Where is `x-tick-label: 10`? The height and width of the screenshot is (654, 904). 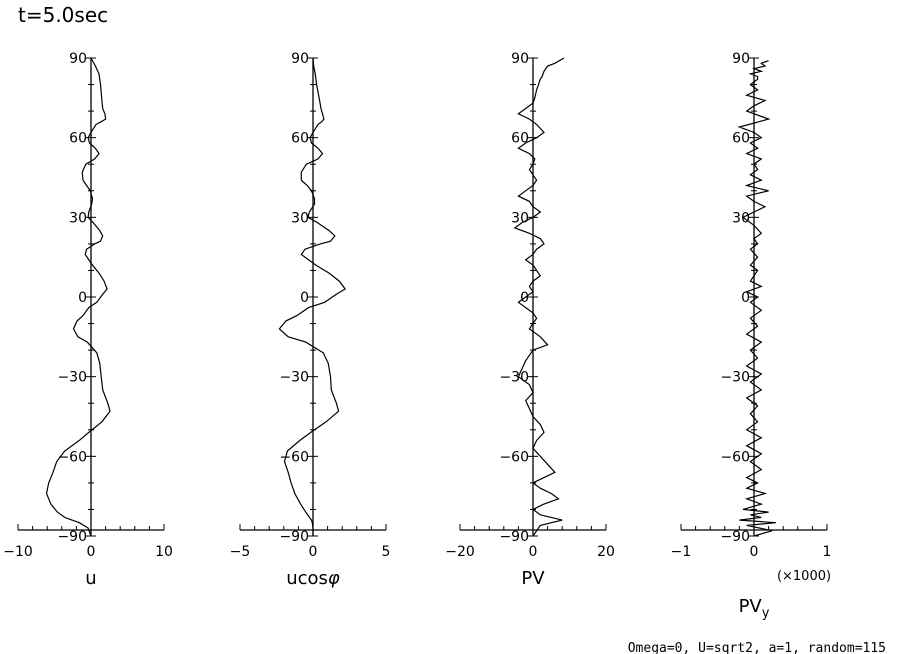 x-tick-label: 10 is located at coordinates (164, 552).